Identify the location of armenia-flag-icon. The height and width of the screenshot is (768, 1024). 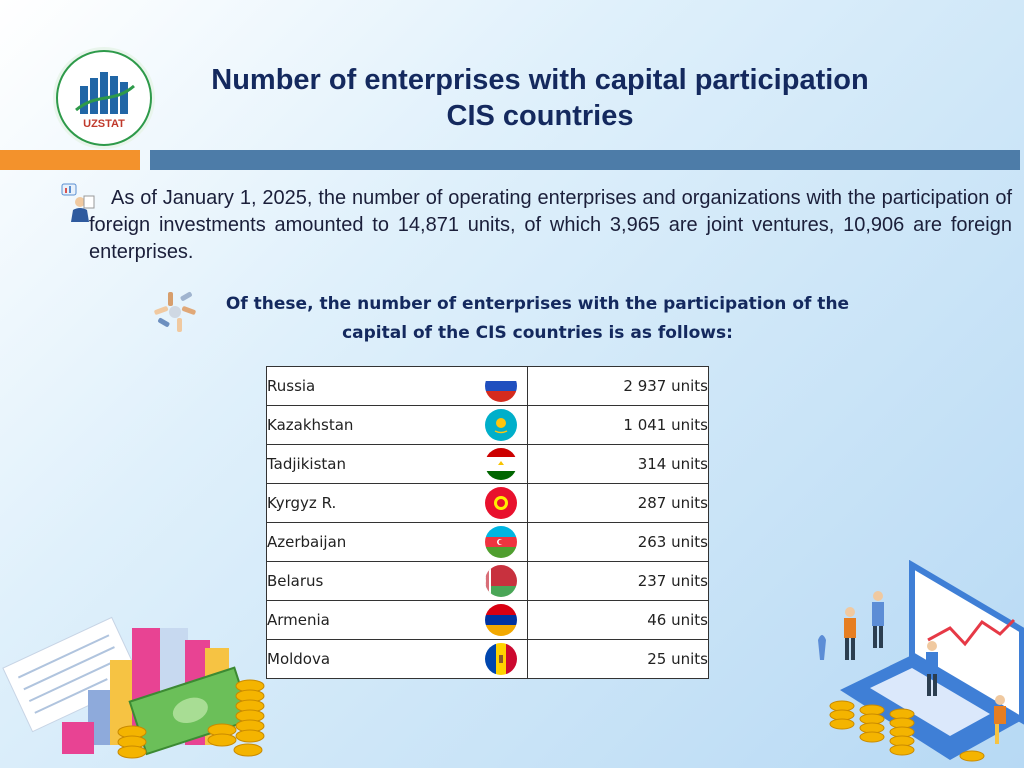
(501, 620).